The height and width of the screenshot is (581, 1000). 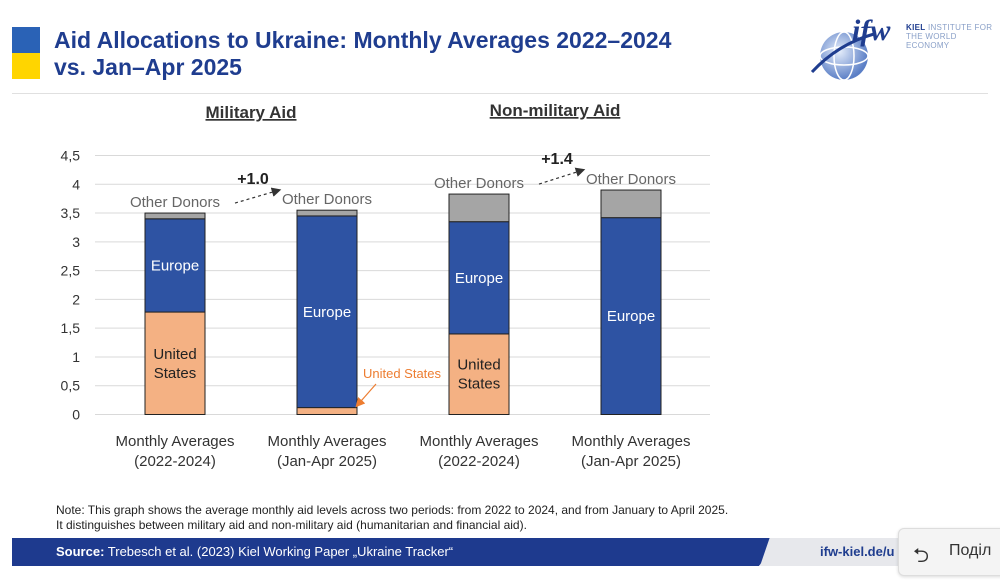 What do you see at coordinates (557, 159) in the screenshot?
I see `delta-label: +1.4` at bounding box center [557, 159].